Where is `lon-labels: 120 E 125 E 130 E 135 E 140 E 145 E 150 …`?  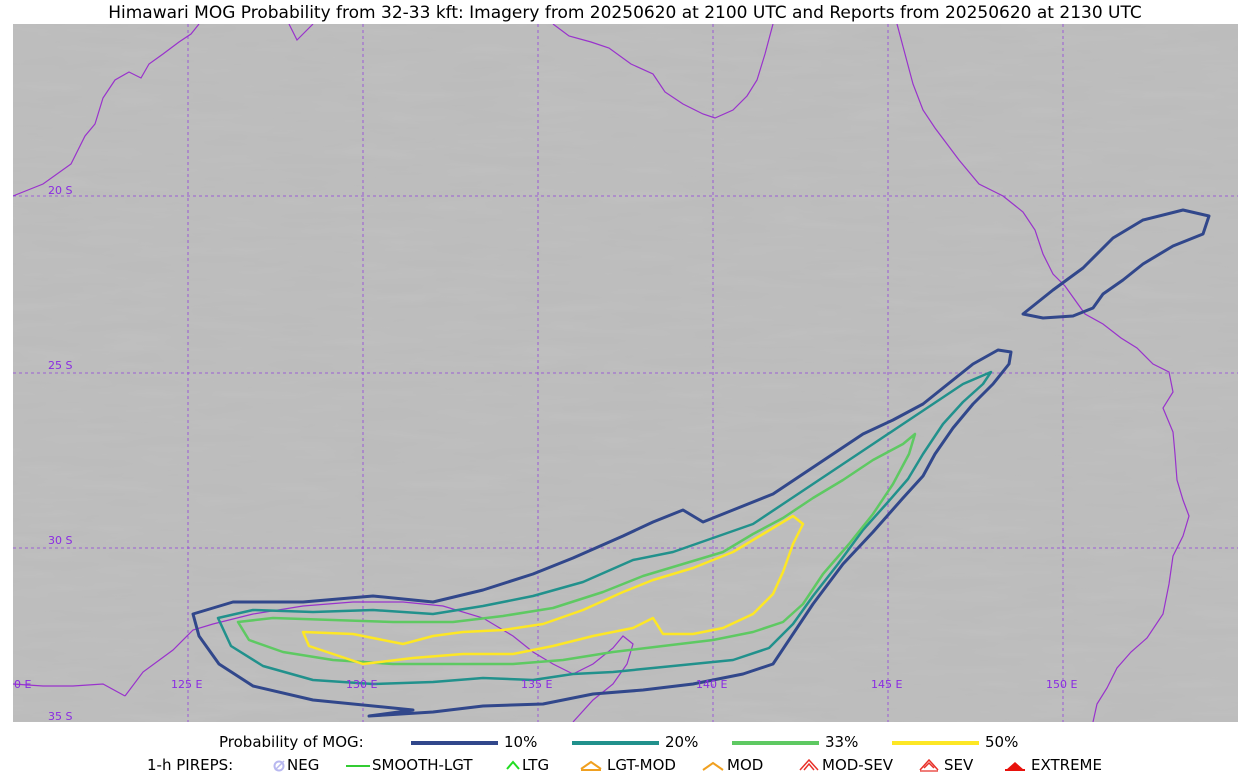 lon-labels: 120 E 125 E 130 E 135 E 140 E 145 E 150 … is located at coordinates (545, 684).